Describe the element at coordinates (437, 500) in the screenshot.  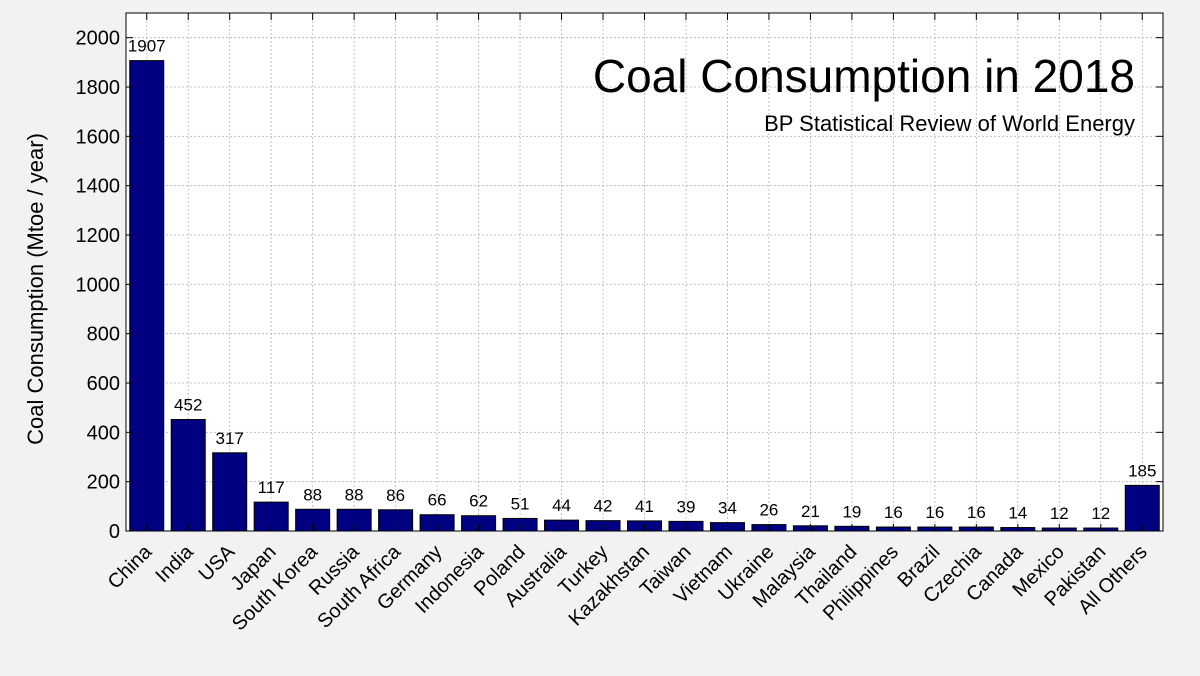
I see `data-label: 66` at that location.